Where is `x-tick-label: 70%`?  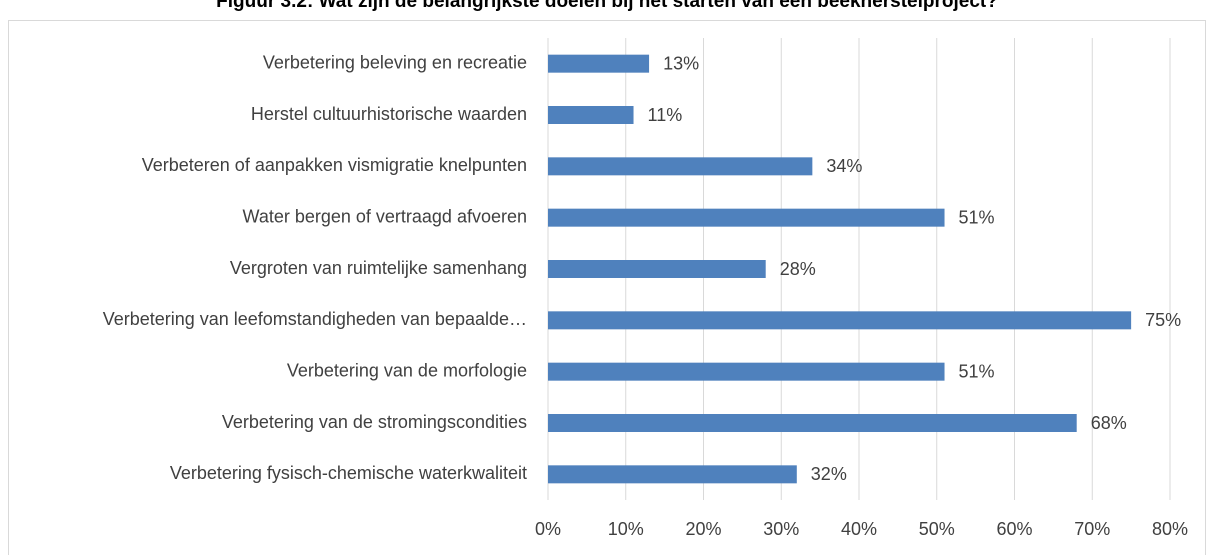 x-tick-label: 70% is located at coordinates (1092, 529).